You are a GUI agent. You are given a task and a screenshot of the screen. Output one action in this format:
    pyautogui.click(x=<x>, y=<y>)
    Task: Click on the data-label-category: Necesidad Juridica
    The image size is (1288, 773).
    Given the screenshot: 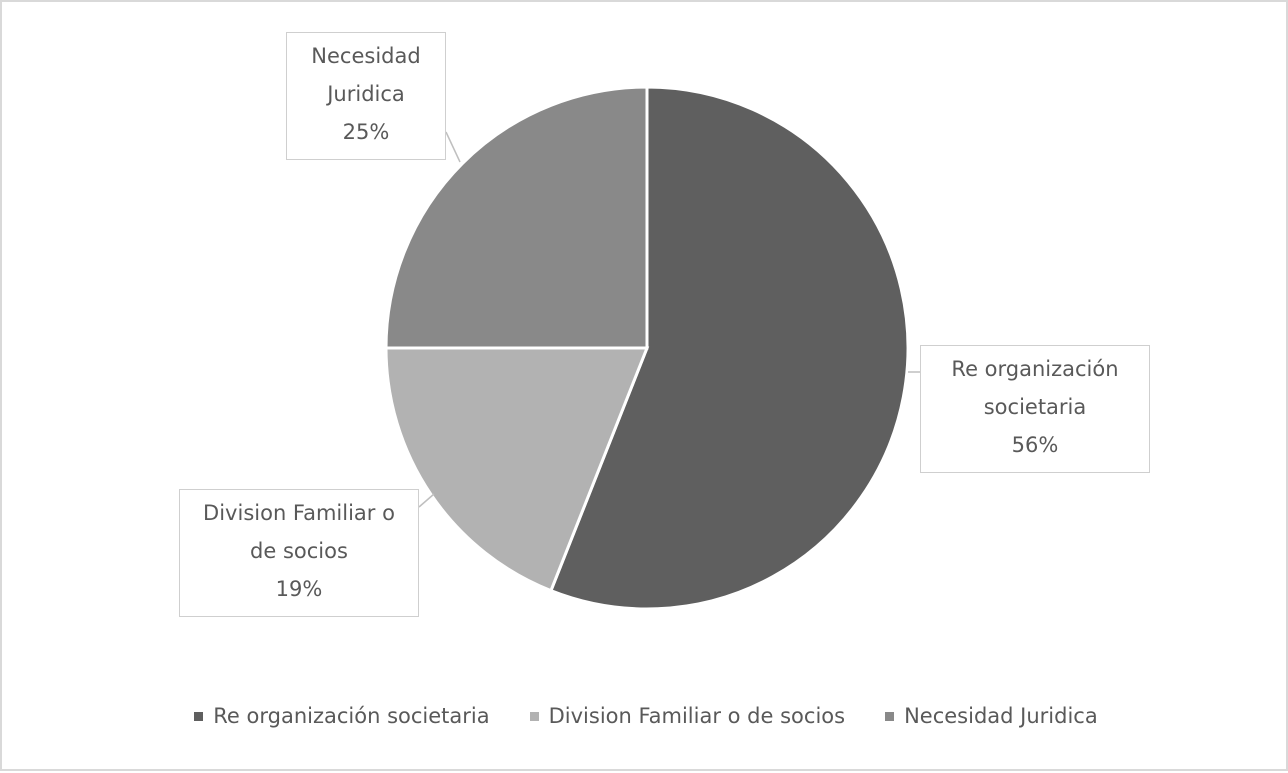 What is the action you would take?
    pyautogui.click(x=366, y=75)
    